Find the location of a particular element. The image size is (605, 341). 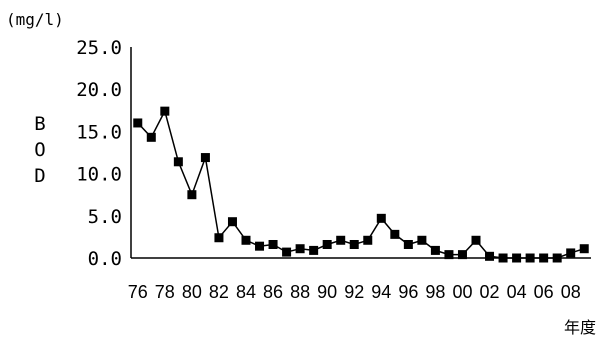

y-axis-label: BOD is located at coordinates (39, 150).